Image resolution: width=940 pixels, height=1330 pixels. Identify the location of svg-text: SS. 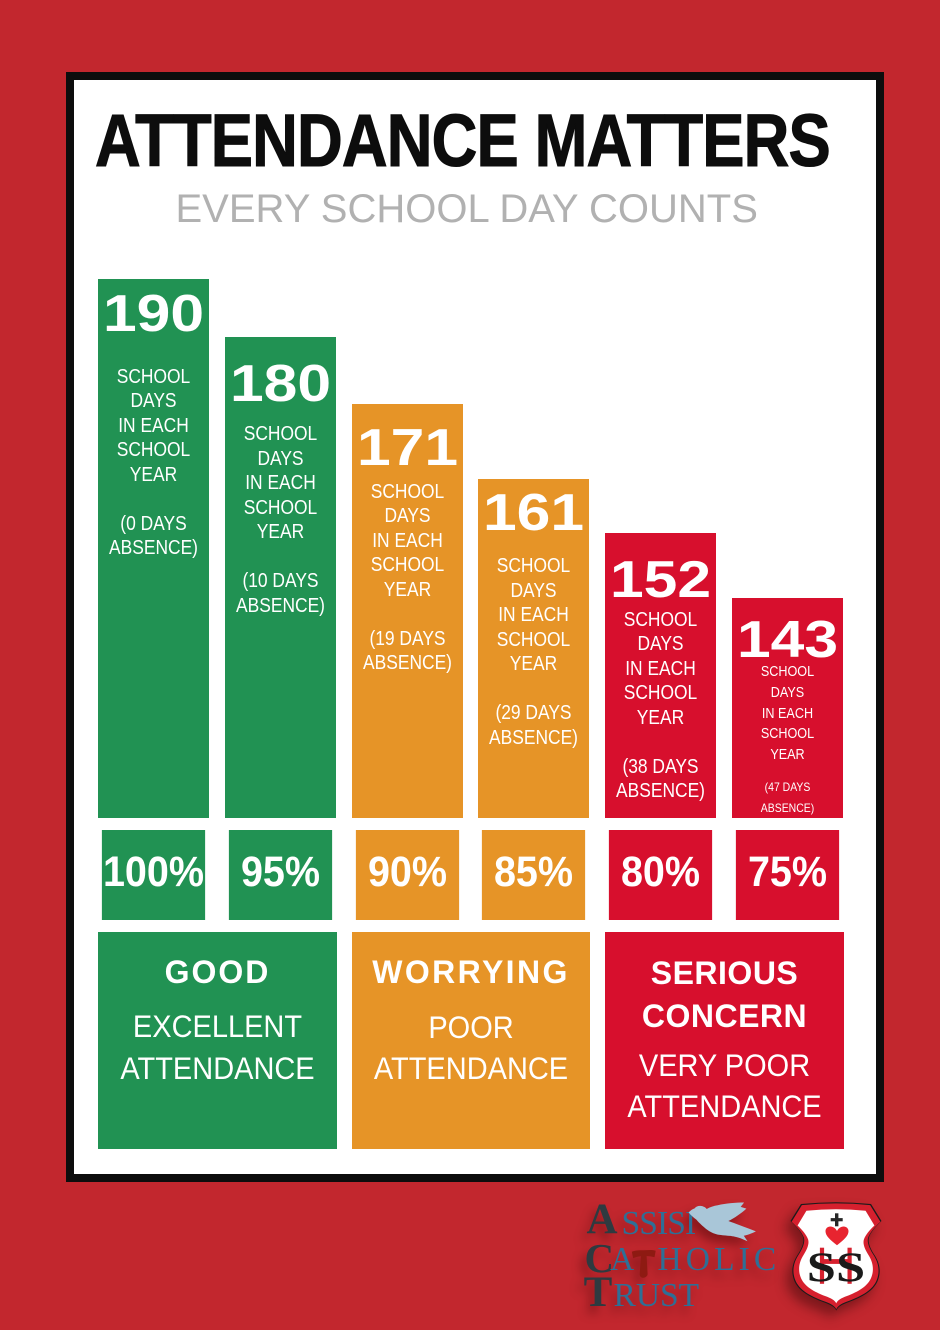
(836, 1268).